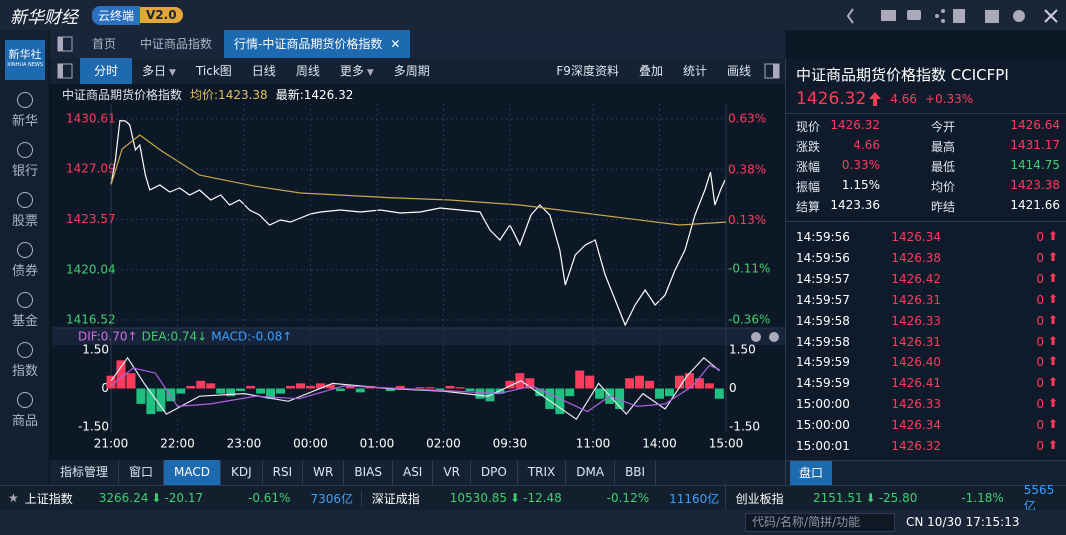 The height and width of the screenshot is (535, 1066). Describe the element at coordinates (193, 472) in the screenshot. I see `indicator-tab: MACD` at that location.